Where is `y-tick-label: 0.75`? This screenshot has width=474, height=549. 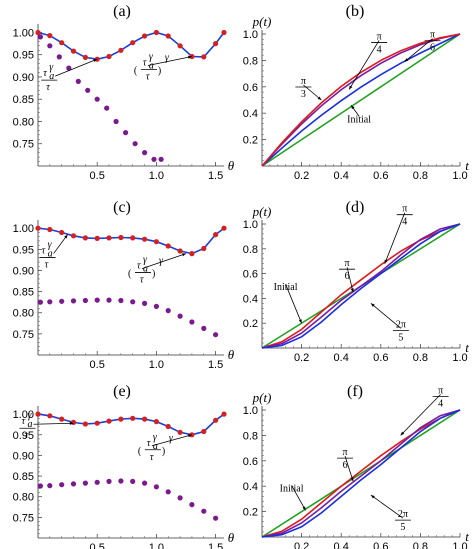 y-tick-label: 0.75 is located at coordinates (23, 335).